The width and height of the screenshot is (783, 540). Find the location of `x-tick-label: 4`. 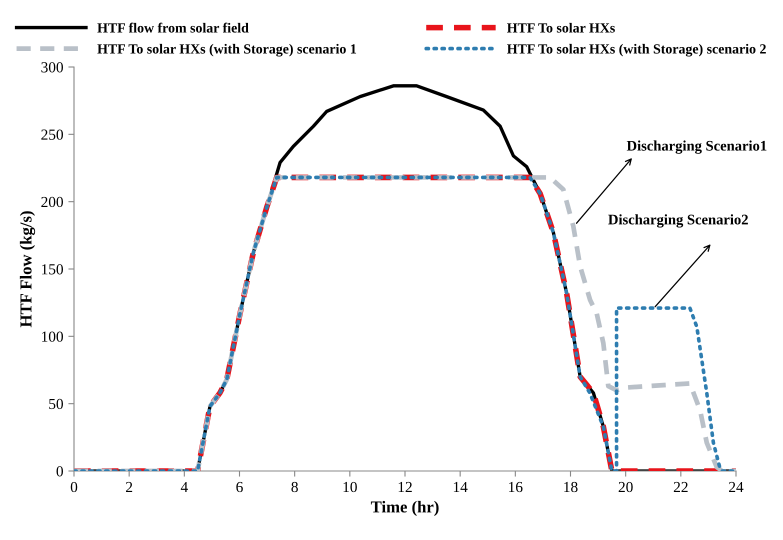

x-tick-label: 4 is located at coordinates (184, 487).